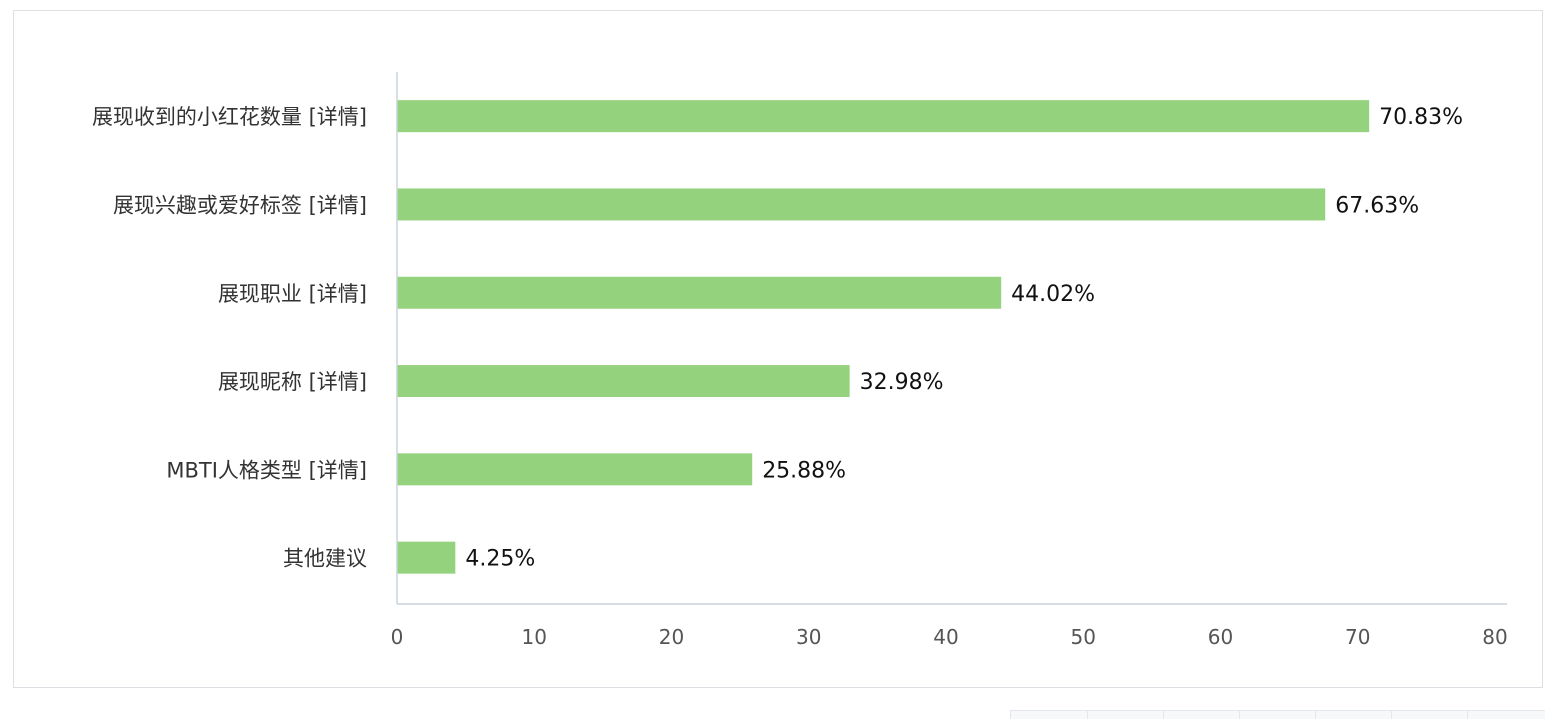 Image resolution: width=1548 pixels, height=719 pixels. Describe the element at coordinates (1421, 117) in the screenshot. I see `value-label: 70.83%` at that location.